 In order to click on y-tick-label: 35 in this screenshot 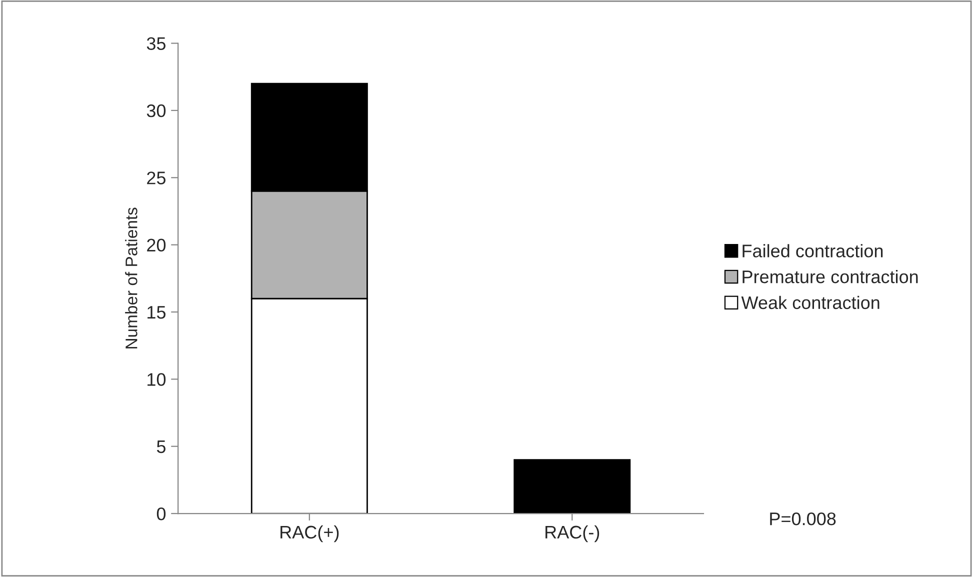, I will do `click(156, 43)`.